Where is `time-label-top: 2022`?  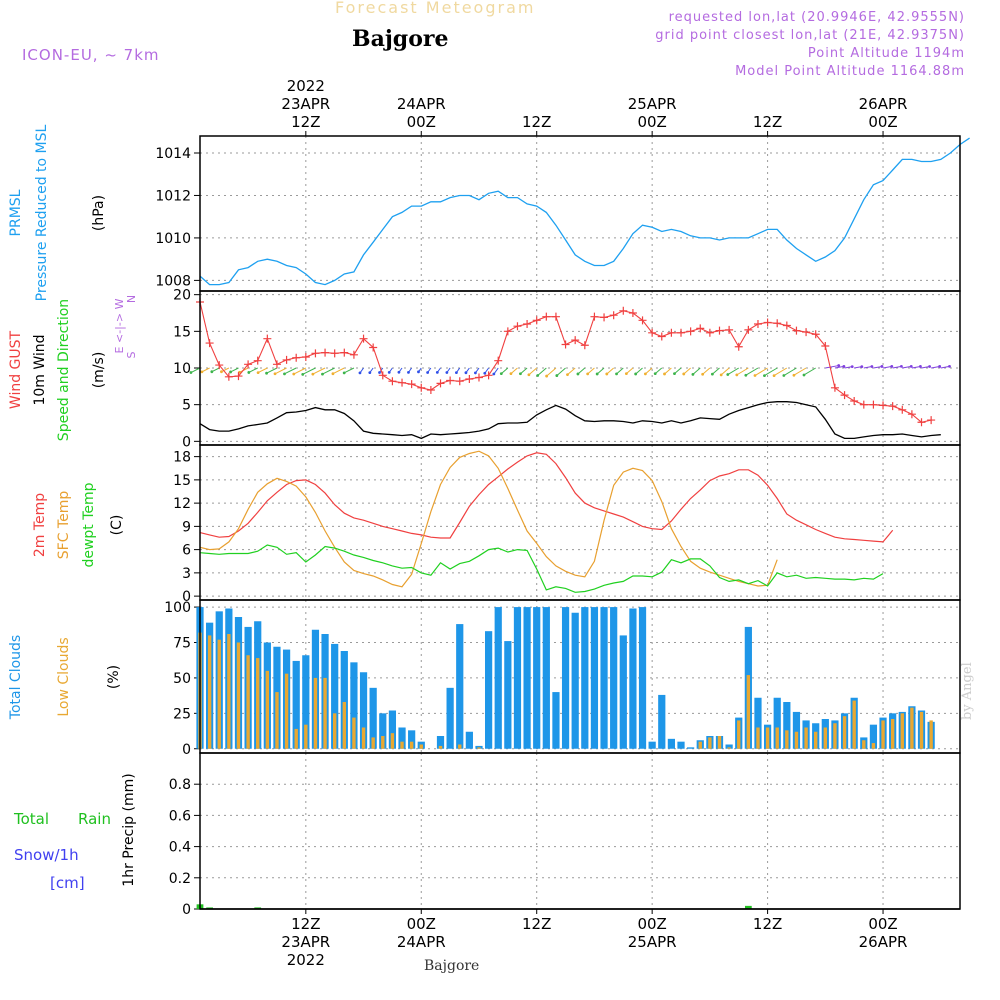
time-label-top: 2022 is located at coordinates (306, 86).